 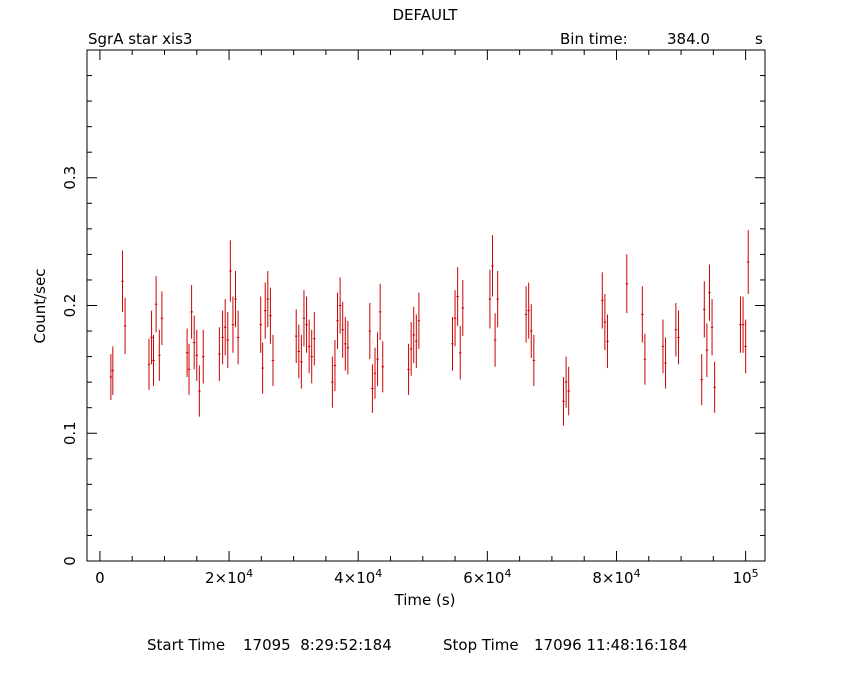 I want to click on x-tick-label: 4×104, so click(x=358, y=577).